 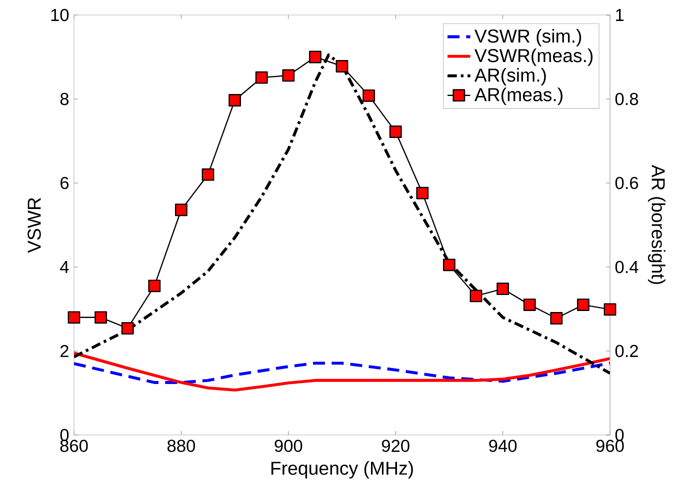 What do you see at coordinates (533, 57) in the screenshot?
I see `legend-label: VSWR(meas.)` at bounding box center [533, 57].